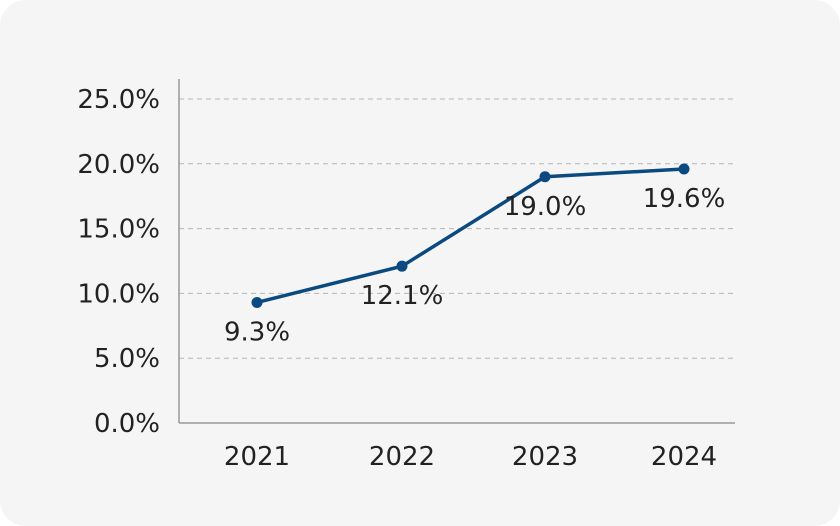  What do you see at coordinates (545, 457) in the screenshot?
I see `x-tick-label: 2023` at bounding box center [545, 457].